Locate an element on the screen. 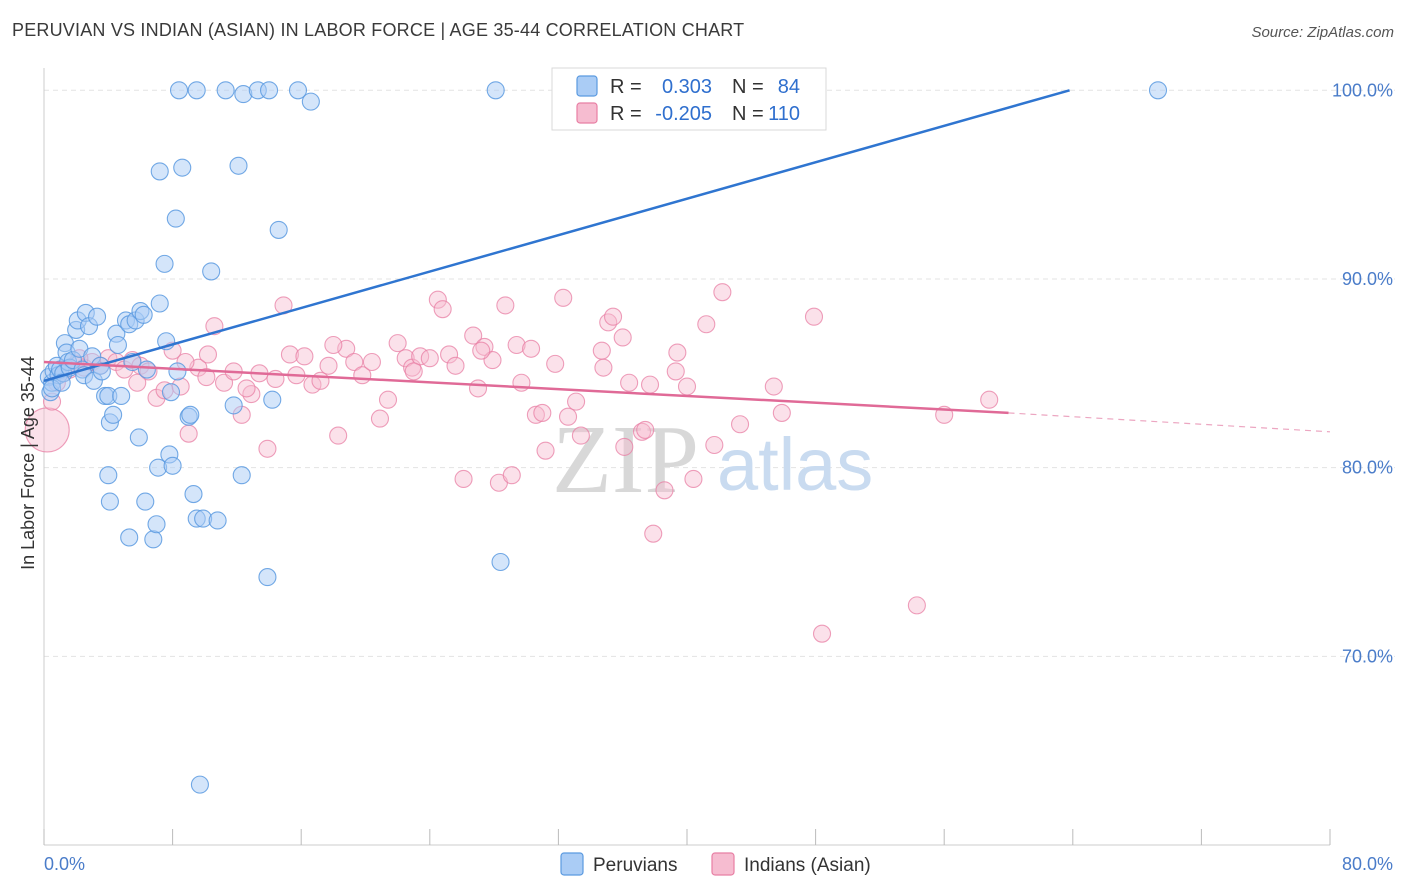  bottom-legend-swatch-peruvians is located at coordinates (572, 864).